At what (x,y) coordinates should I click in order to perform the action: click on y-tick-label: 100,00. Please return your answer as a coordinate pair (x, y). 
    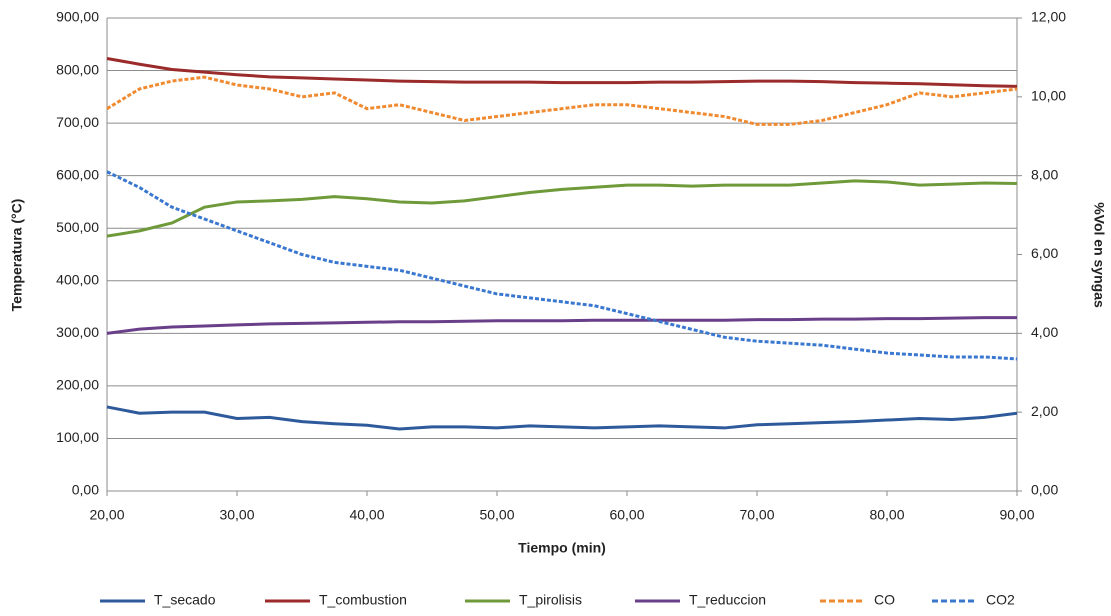
    Looking at the image, I should click on (77, 437).